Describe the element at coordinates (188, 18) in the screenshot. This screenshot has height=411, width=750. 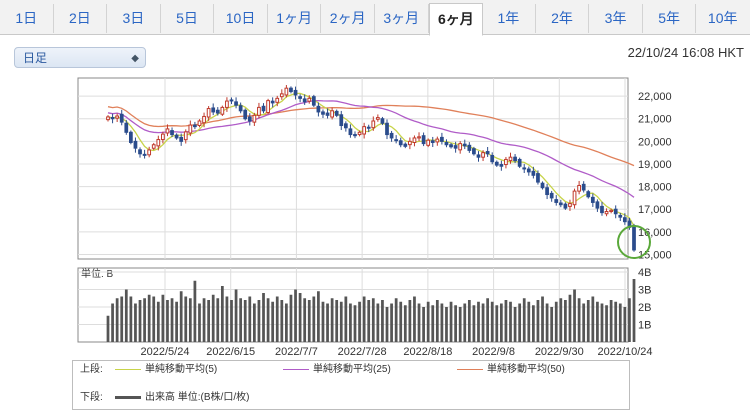
I see `tab-3: 5日` at that location.